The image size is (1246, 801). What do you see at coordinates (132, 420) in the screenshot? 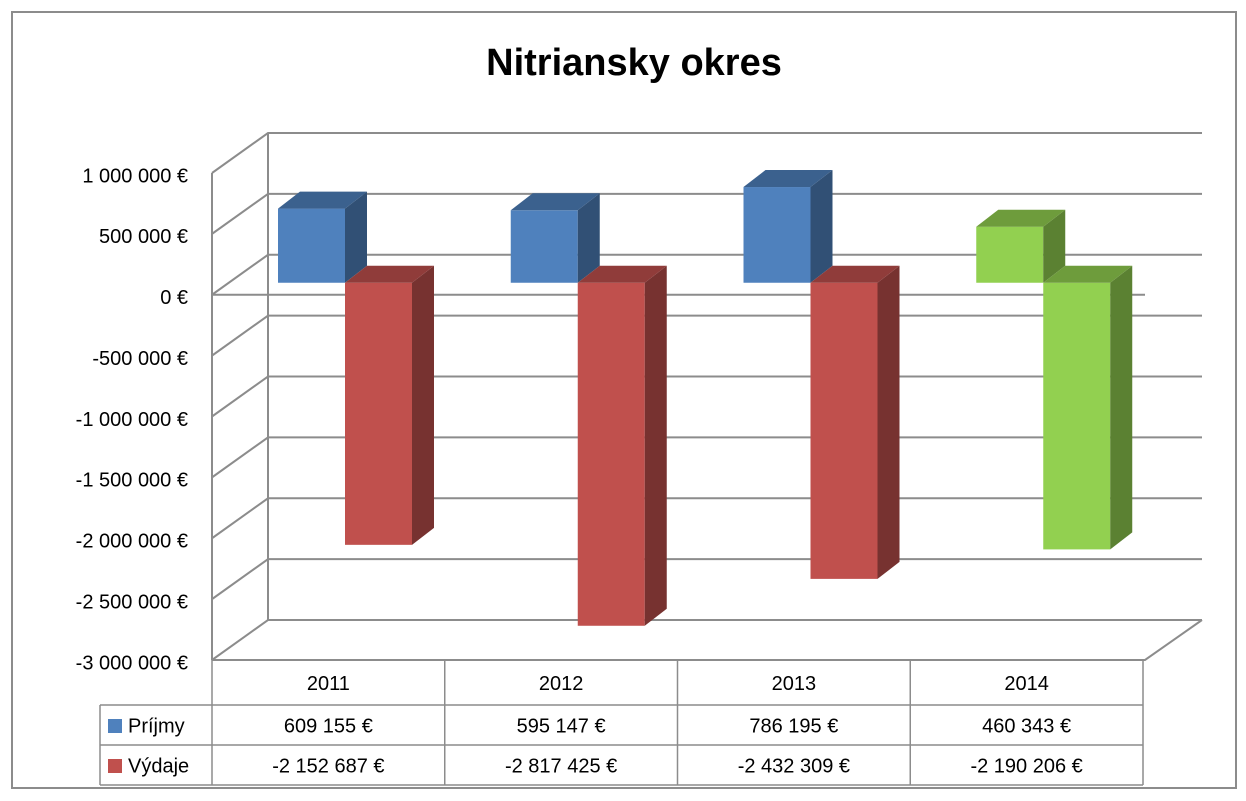
I see `y-tick-label: -1 000 000 €` at bounding box center [132, 420].